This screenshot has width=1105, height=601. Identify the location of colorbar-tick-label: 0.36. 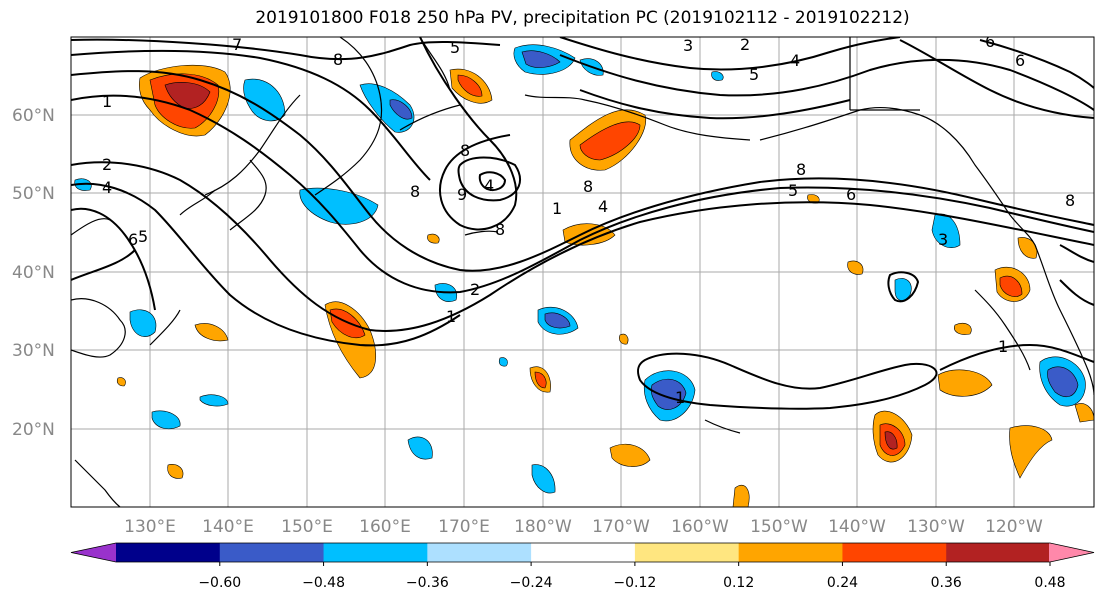
(946, 583).